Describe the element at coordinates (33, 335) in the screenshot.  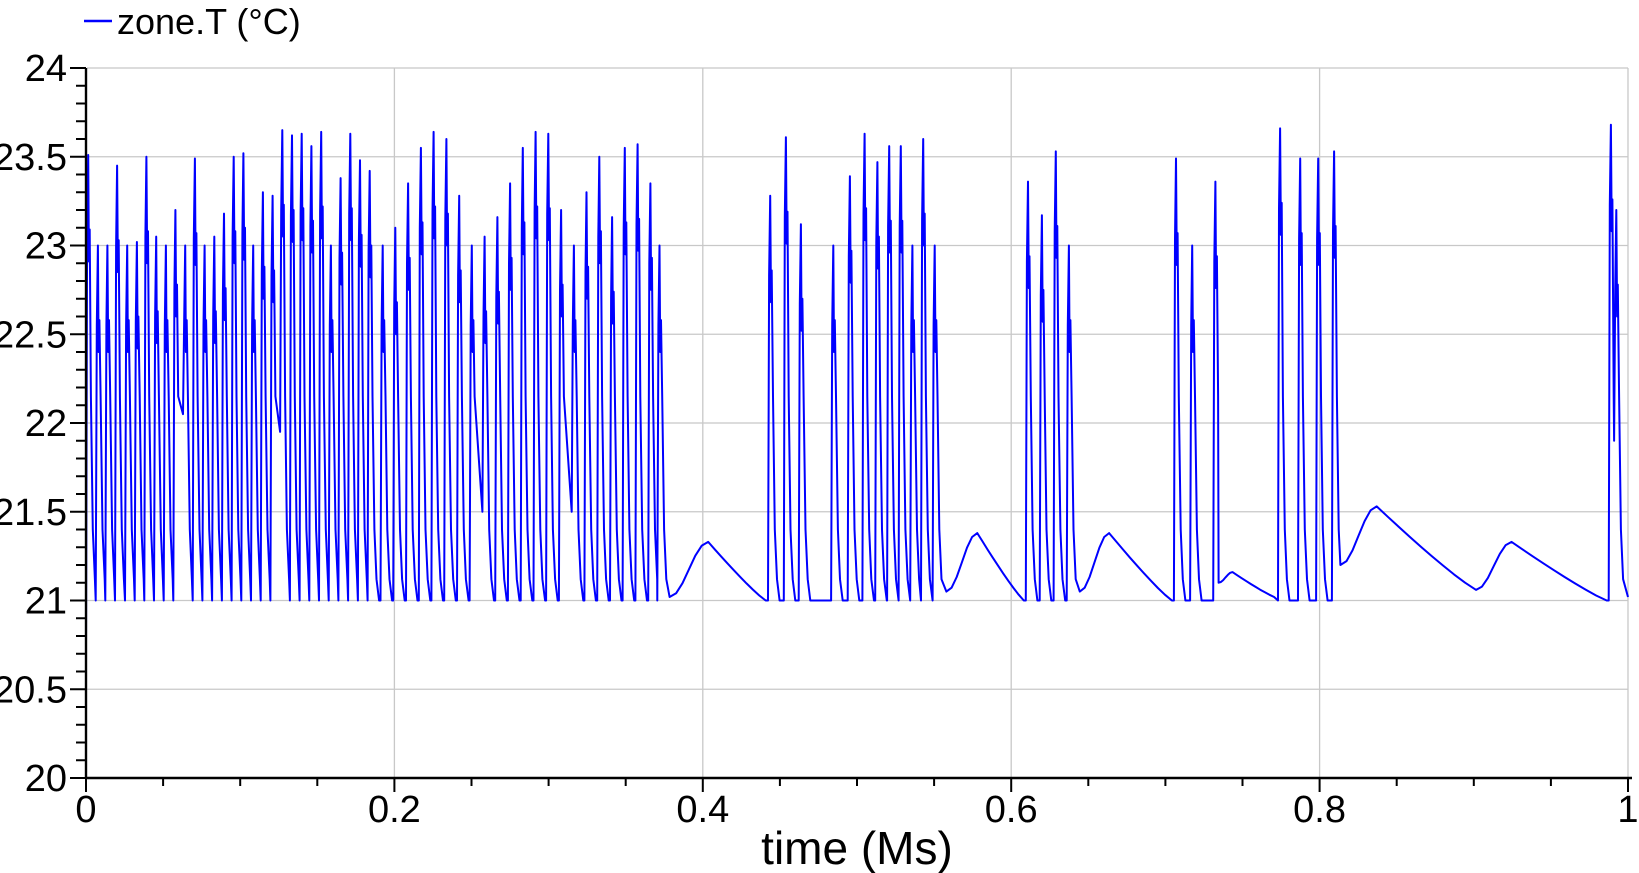
I see `y-tick-label: 22.5` at that location.